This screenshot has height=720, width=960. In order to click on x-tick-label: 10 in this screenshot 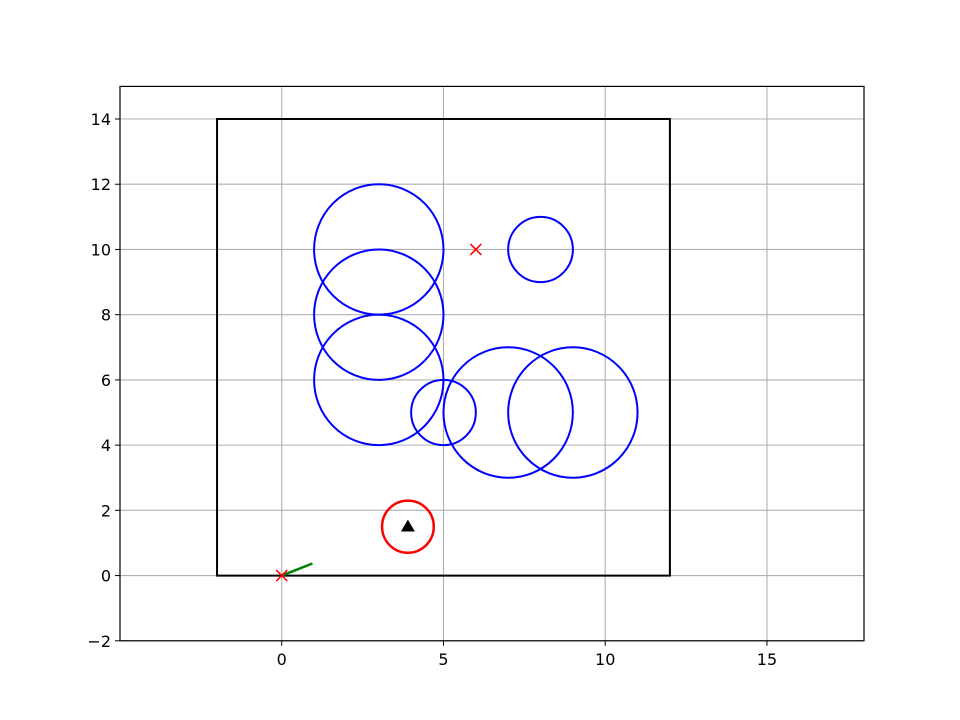, I will do `click(605, 659)`.